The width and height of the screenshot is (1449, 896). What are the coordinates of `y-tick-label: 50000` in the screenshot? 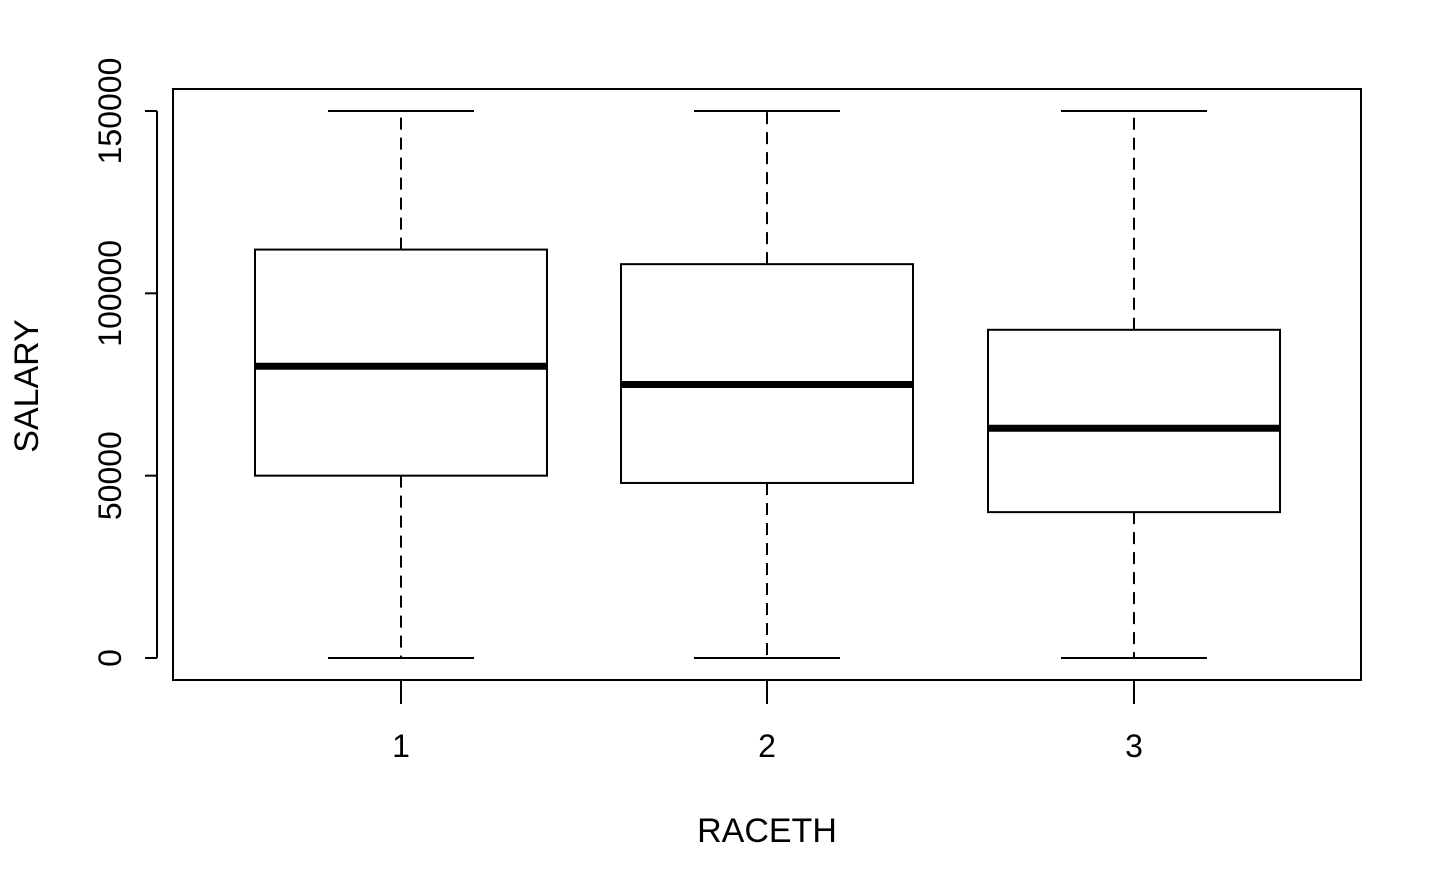 It's located at (110, 475).